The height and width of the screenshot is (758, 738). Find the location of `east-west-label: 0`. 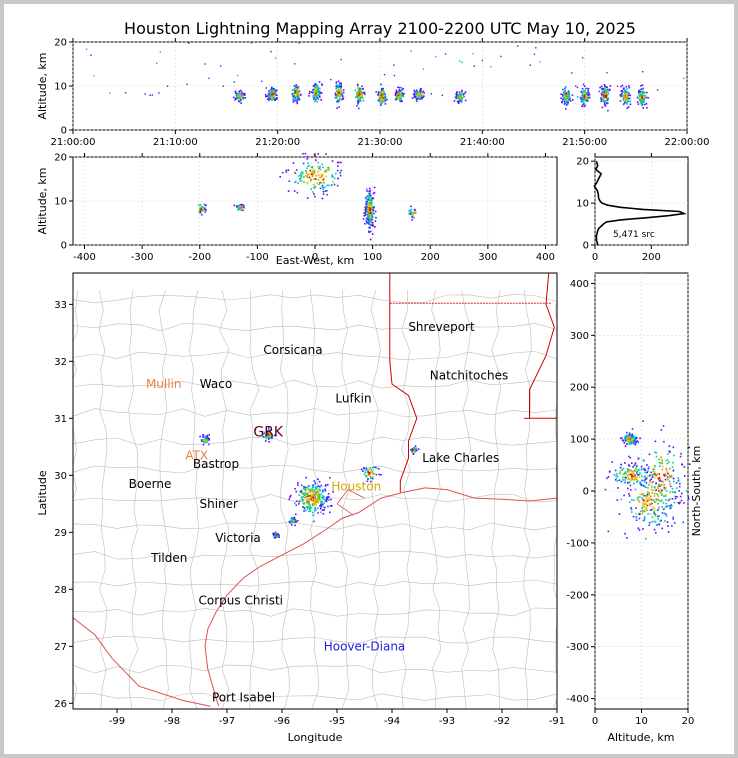

east-west-label: 0 is located at coordinates (315, 257).